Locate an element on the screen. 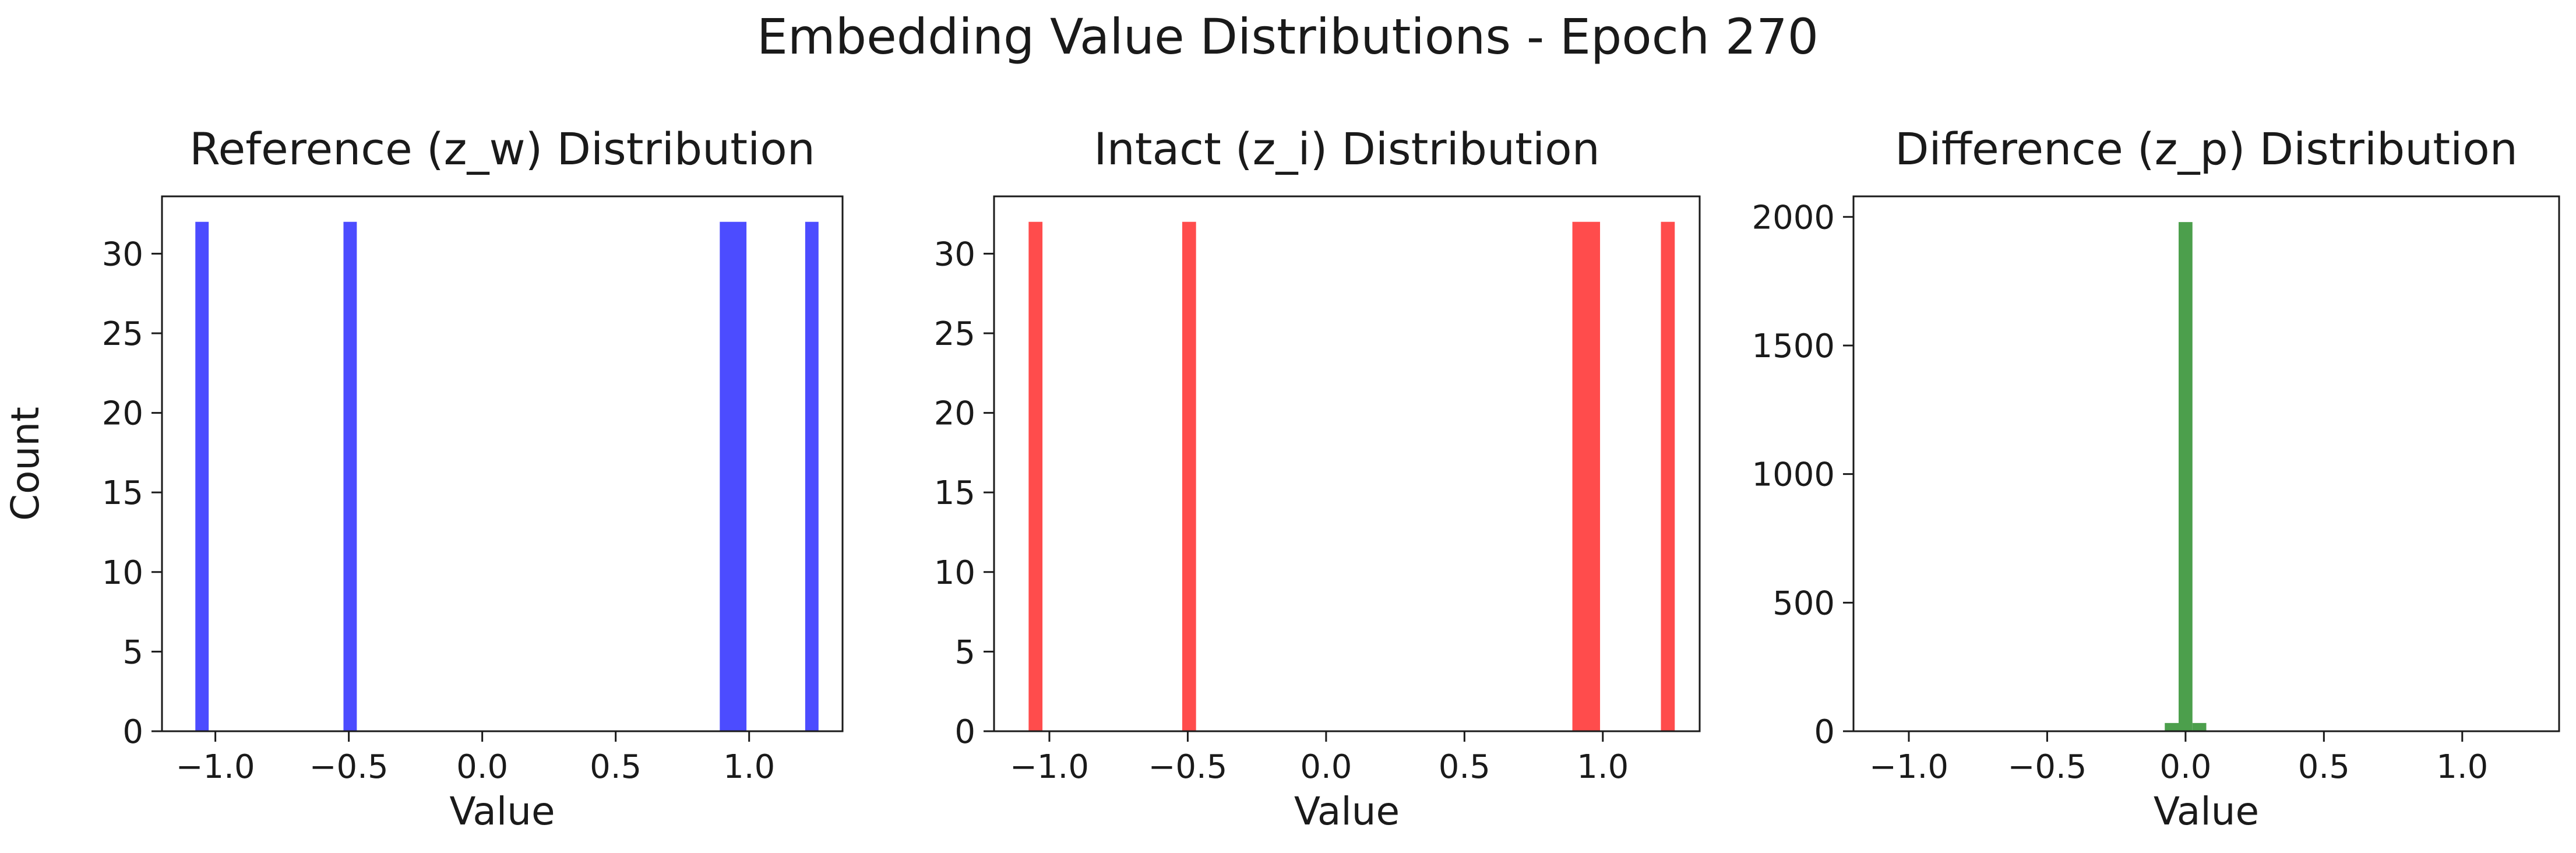 The width and height of the screenshot is (2576, 853). y-tick-label: 2000 is located at coordinates (1793, 218).